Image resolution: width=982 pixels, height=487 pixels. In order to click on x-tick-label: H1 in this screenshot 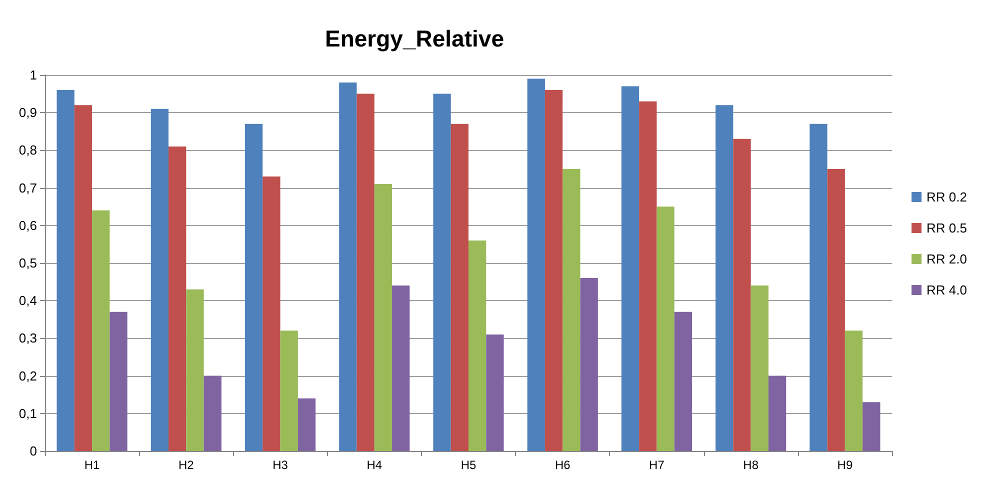, I will do `click(92, 465)`.